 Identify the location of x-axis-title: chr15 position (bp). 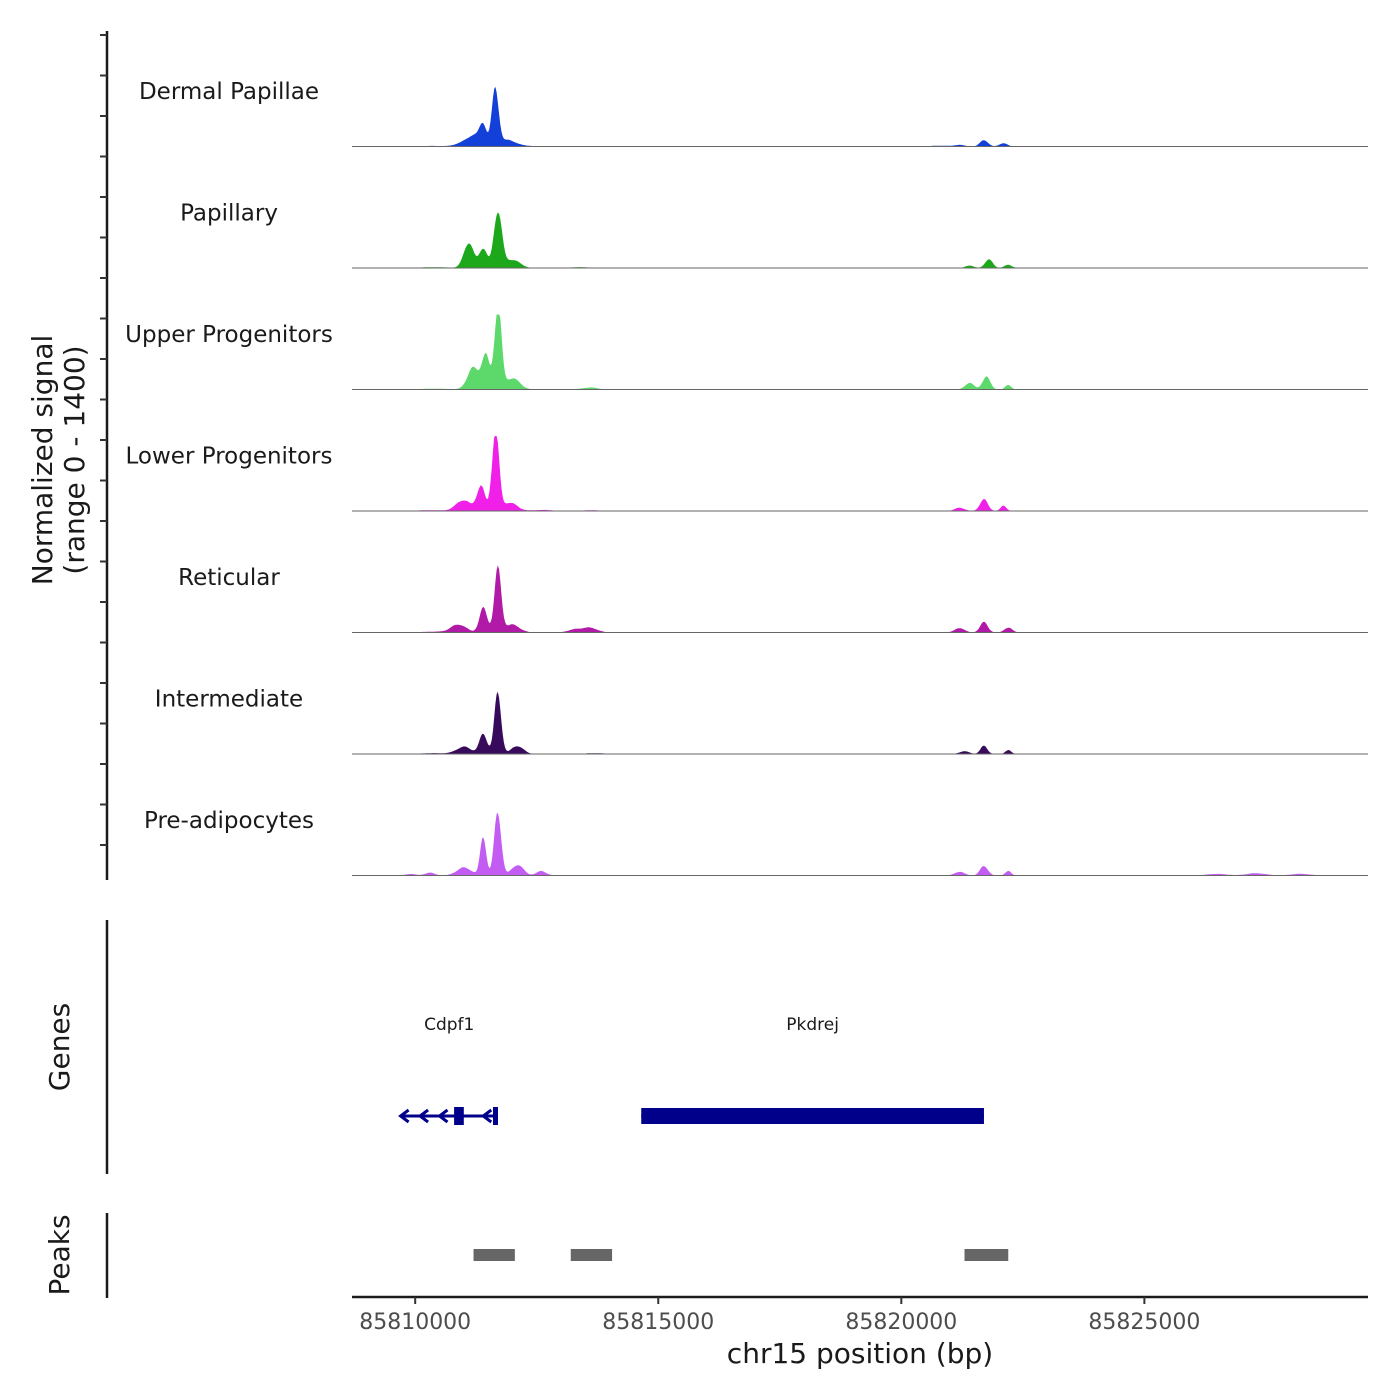
(860, 1353).